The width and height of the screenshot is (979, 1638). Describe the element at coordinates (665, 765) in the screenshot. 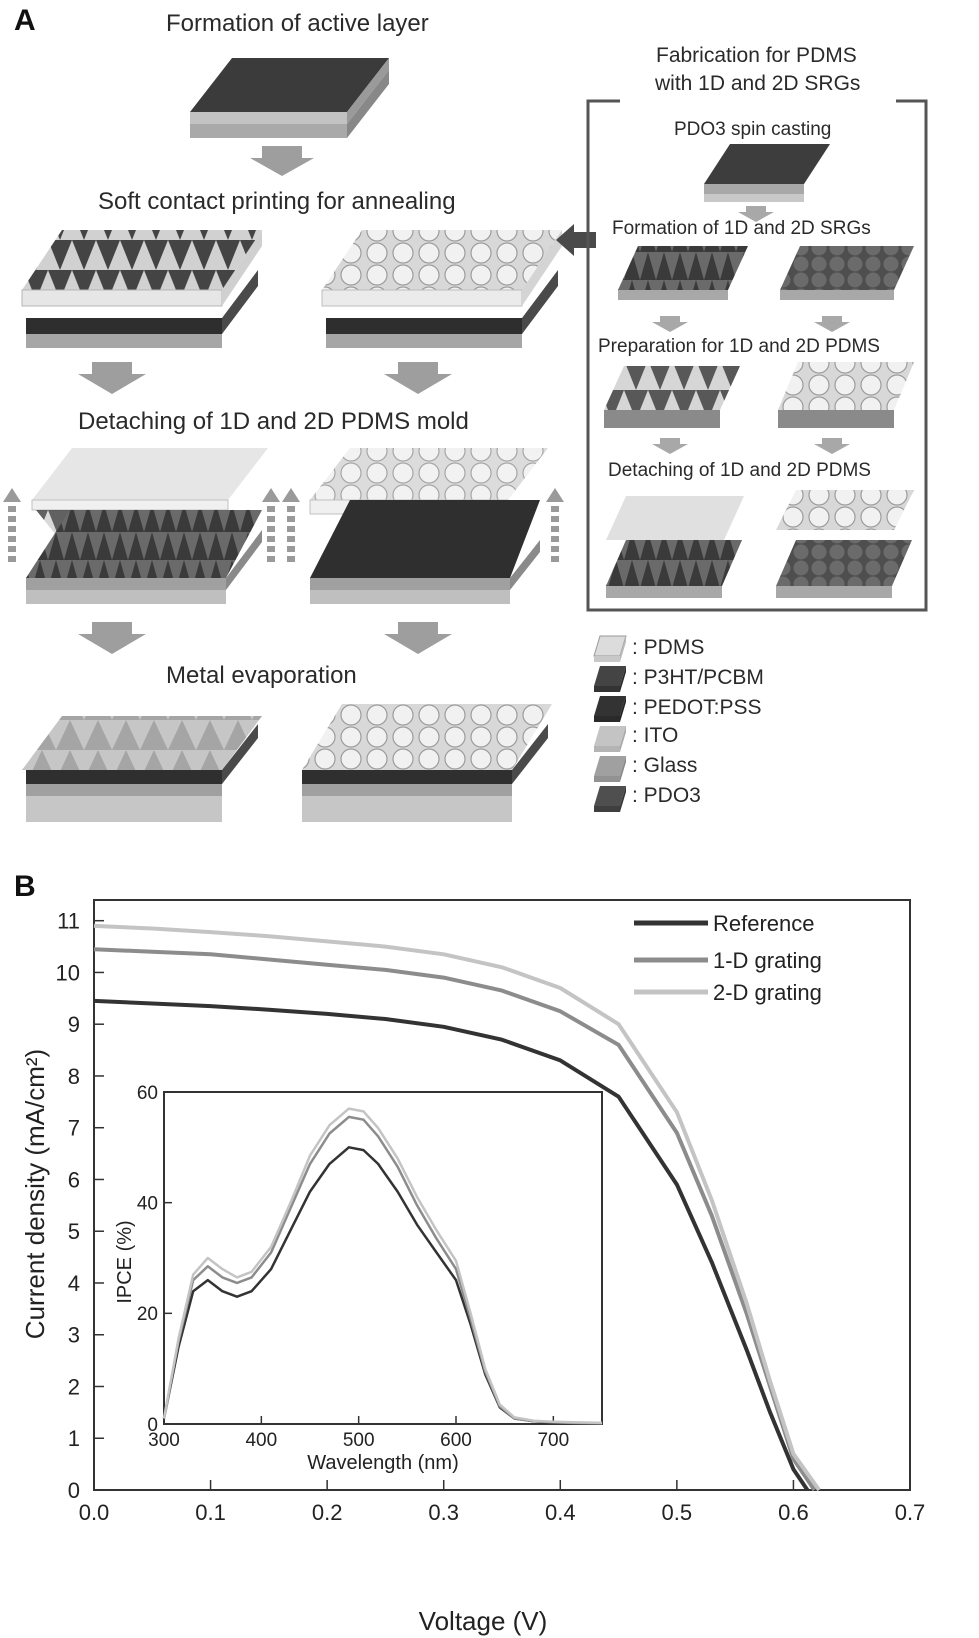

I see `legend-glass: : Glass` at that location.